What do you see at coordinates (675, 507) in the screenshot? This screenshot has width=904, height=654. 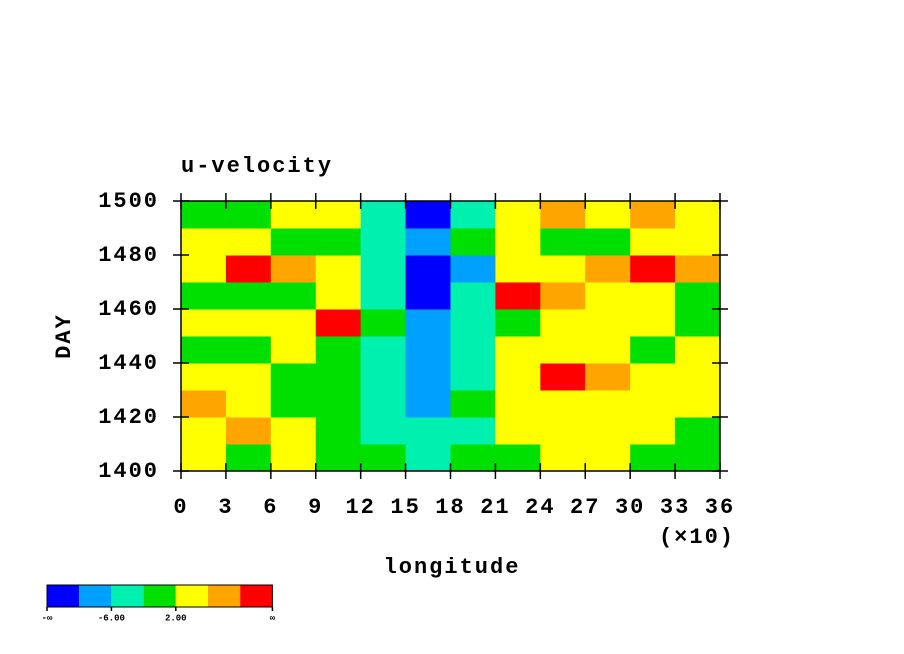 I see `x-tick-label: 33` at bounding box center [675, 507].